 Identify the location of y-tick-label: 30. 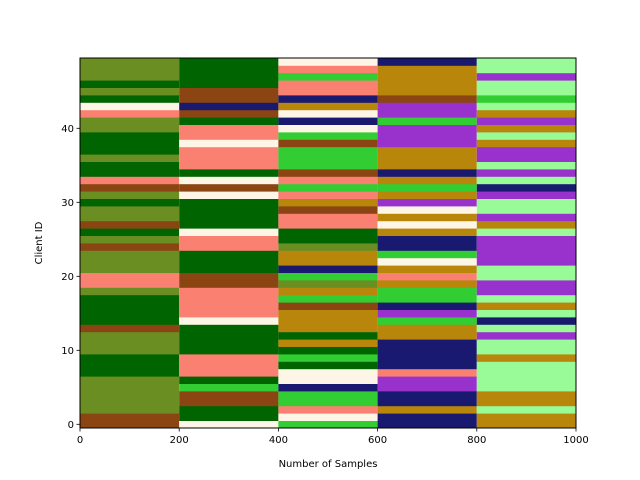
(67, 203).